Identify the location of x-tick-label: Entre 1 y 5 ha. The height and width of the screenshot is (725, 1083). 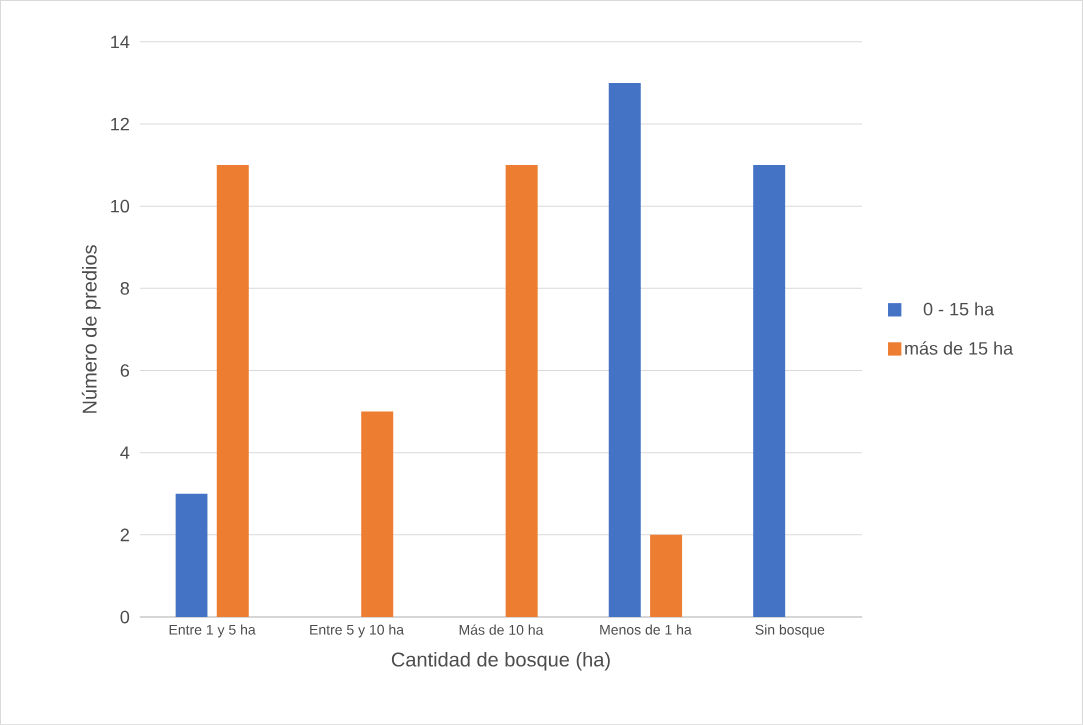
(212, 631).